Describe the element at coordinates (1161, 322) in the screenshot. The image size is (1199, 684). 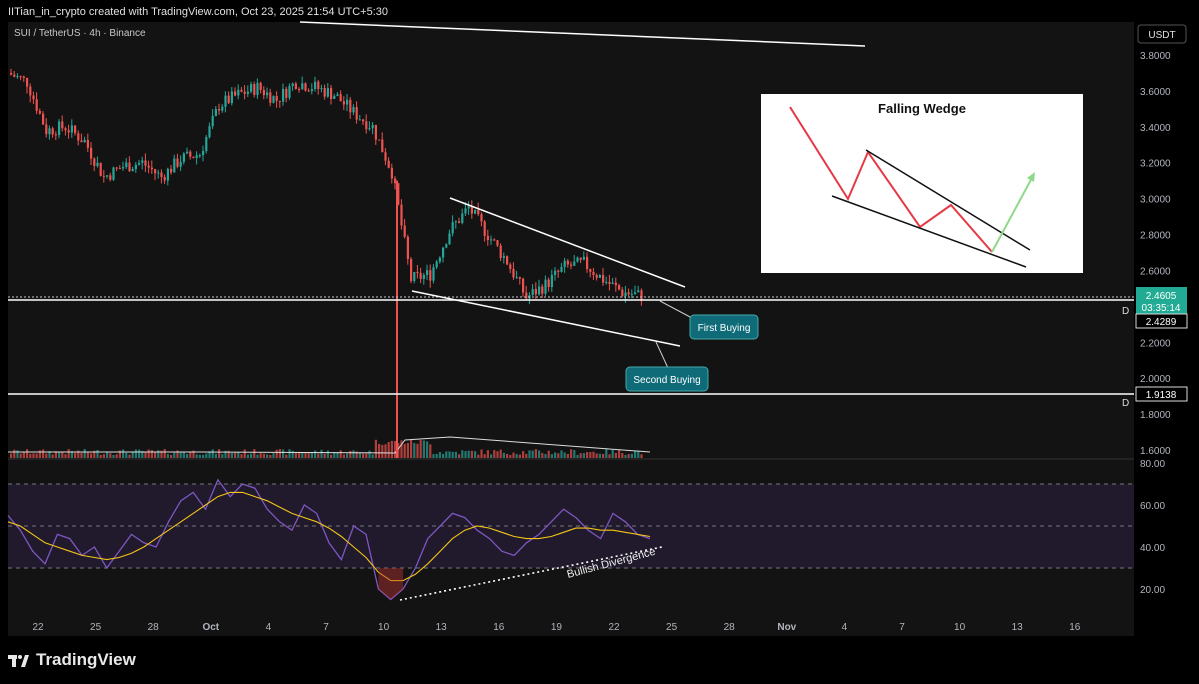
I see `level-1-value: 2.4289` at that location.